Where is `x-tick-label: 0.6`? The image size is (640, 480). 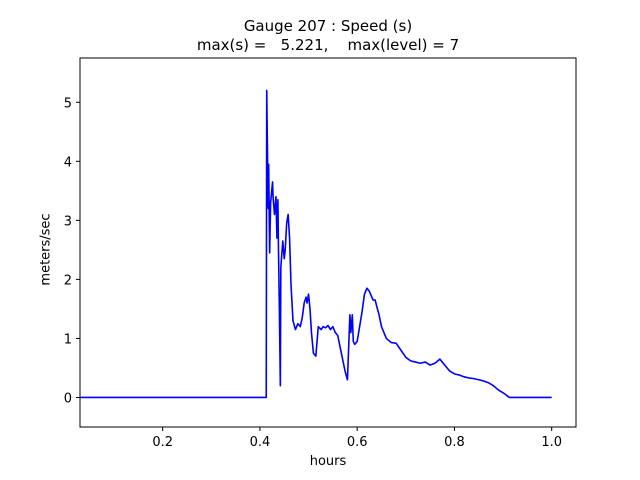
x-tick-label: 0.6 is located at coordinates (357, 442).